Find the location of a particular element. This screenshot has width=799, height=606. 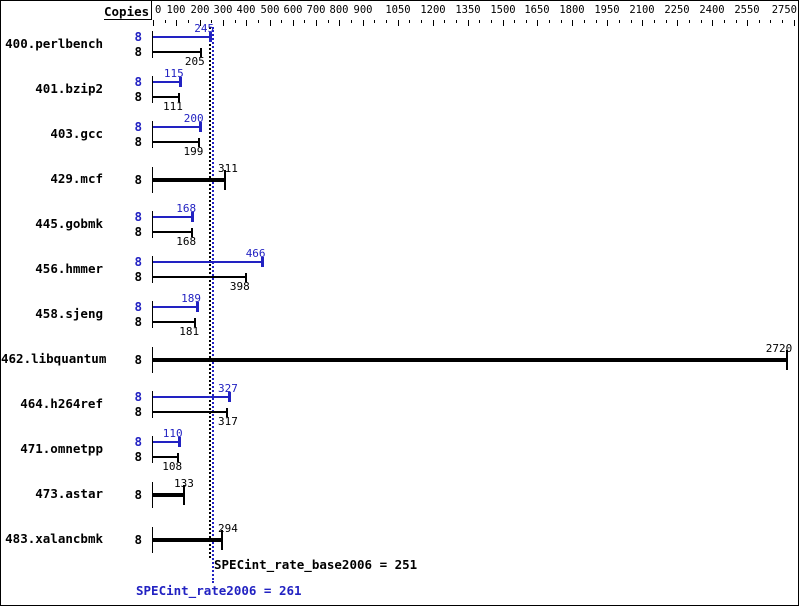

peak-value-label: 168 is located at coordinates (186, 208).